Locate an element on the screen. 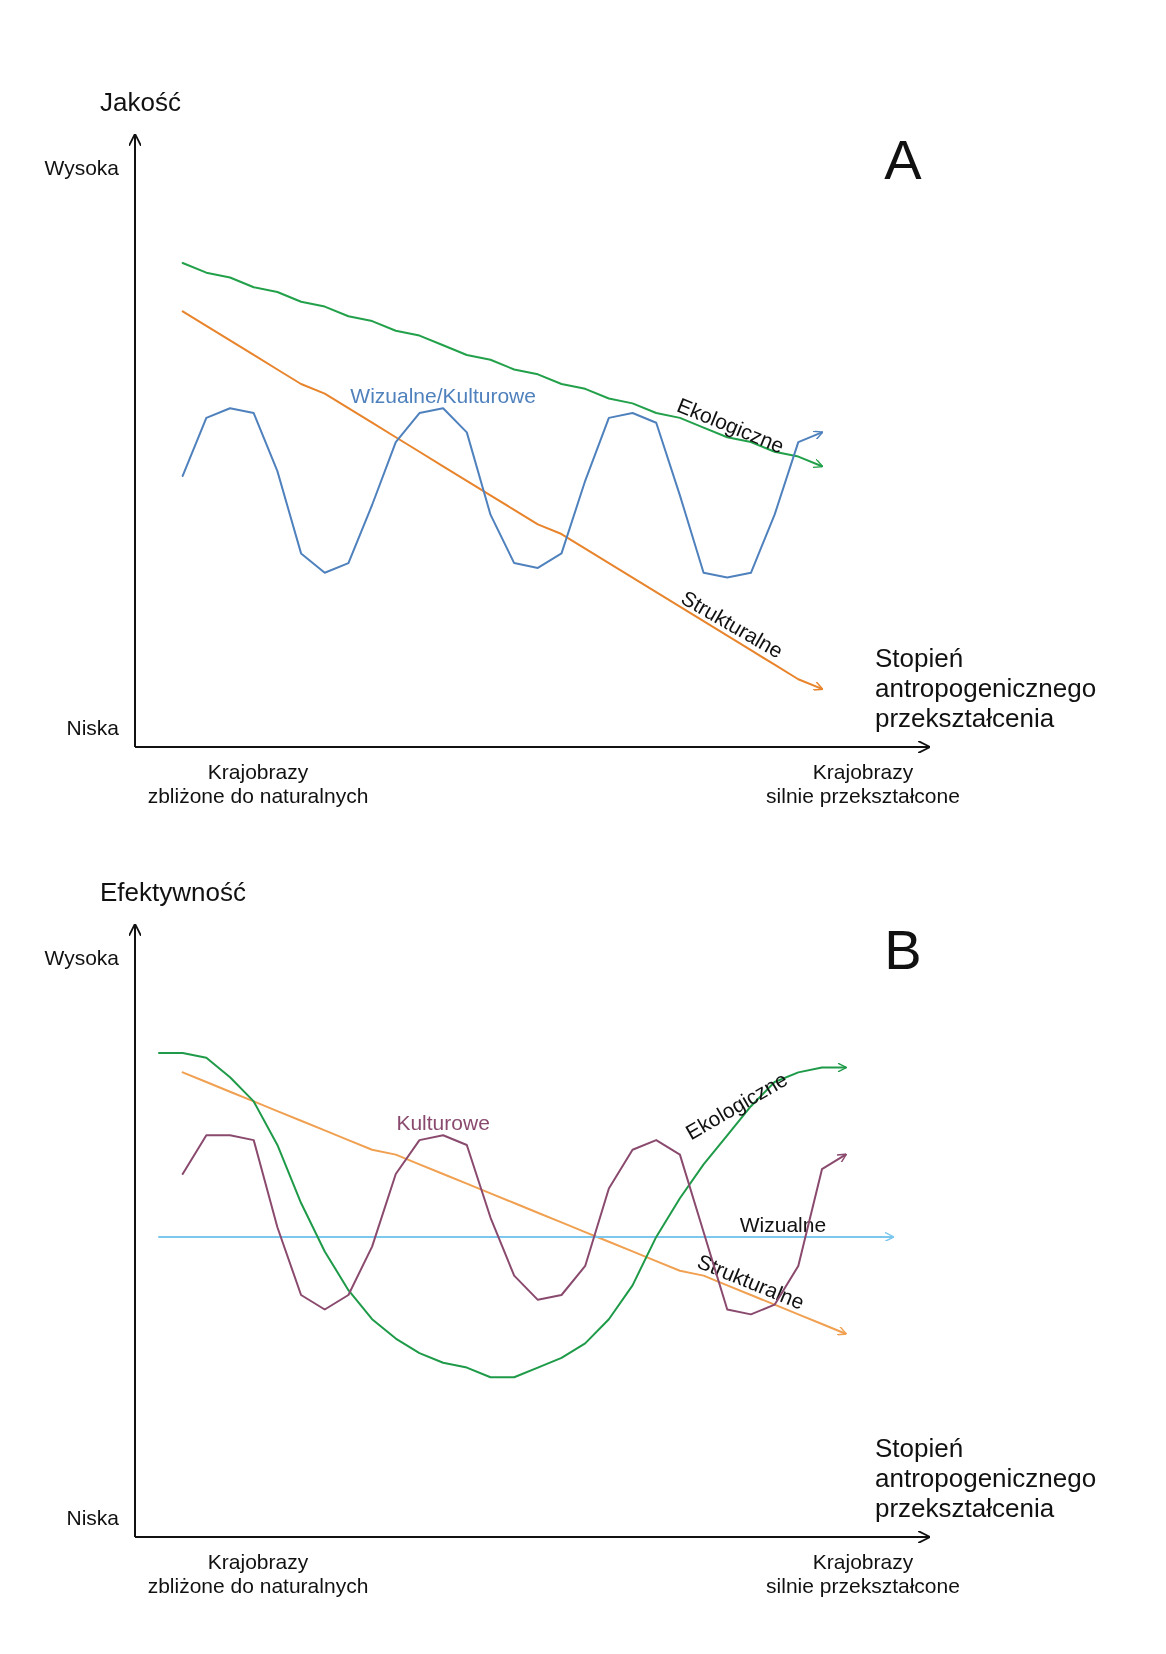  chart-title: A is located at coordinates (903, 159).